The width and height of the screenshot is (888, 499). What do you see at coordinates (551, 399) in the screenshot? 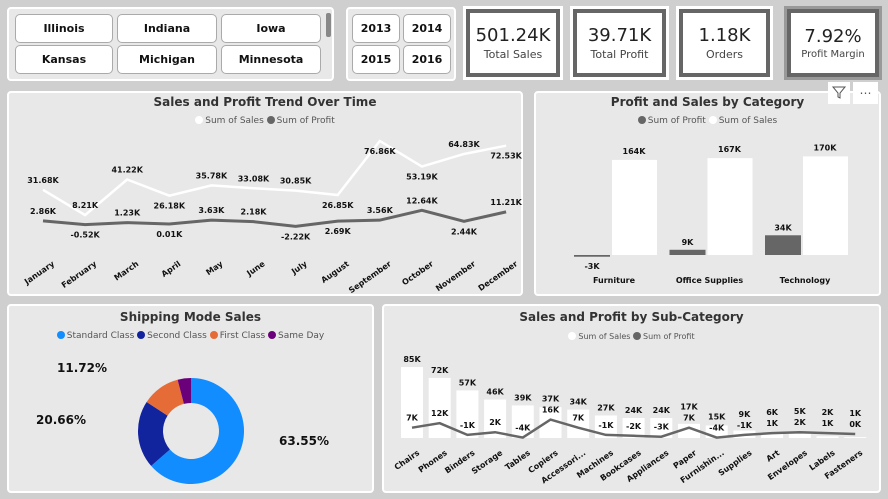
I see `sales-data-label: 37K` at bounding box center [551, 399].